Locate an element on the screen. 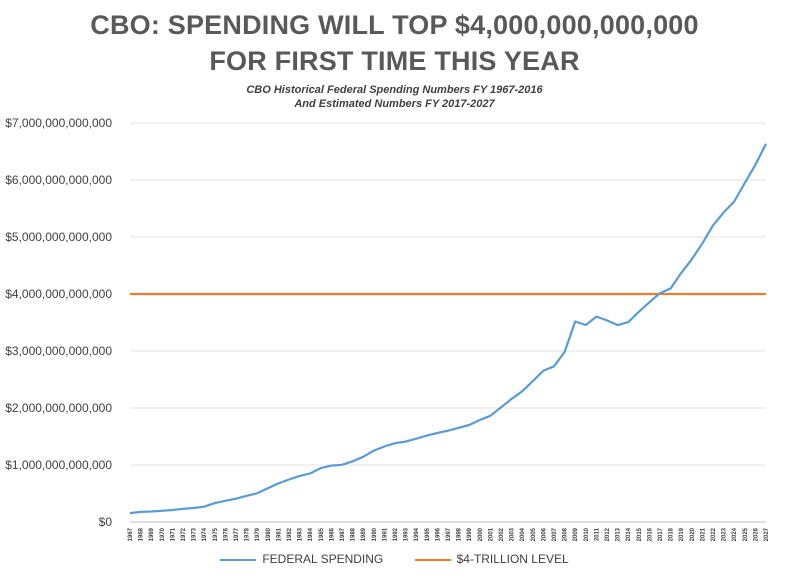  x-tick-label: 2019 is located at coordinates (682, 534).